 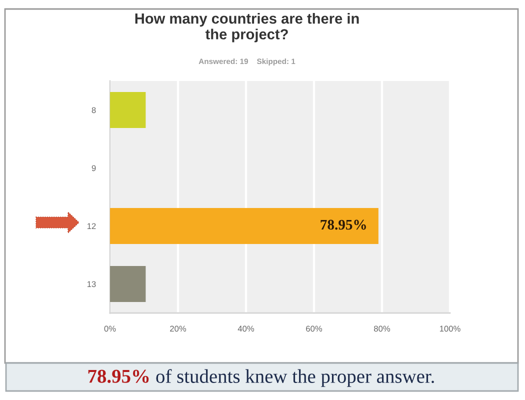 I want to click on y-tick-label: 8, so click(x=94, y=110).